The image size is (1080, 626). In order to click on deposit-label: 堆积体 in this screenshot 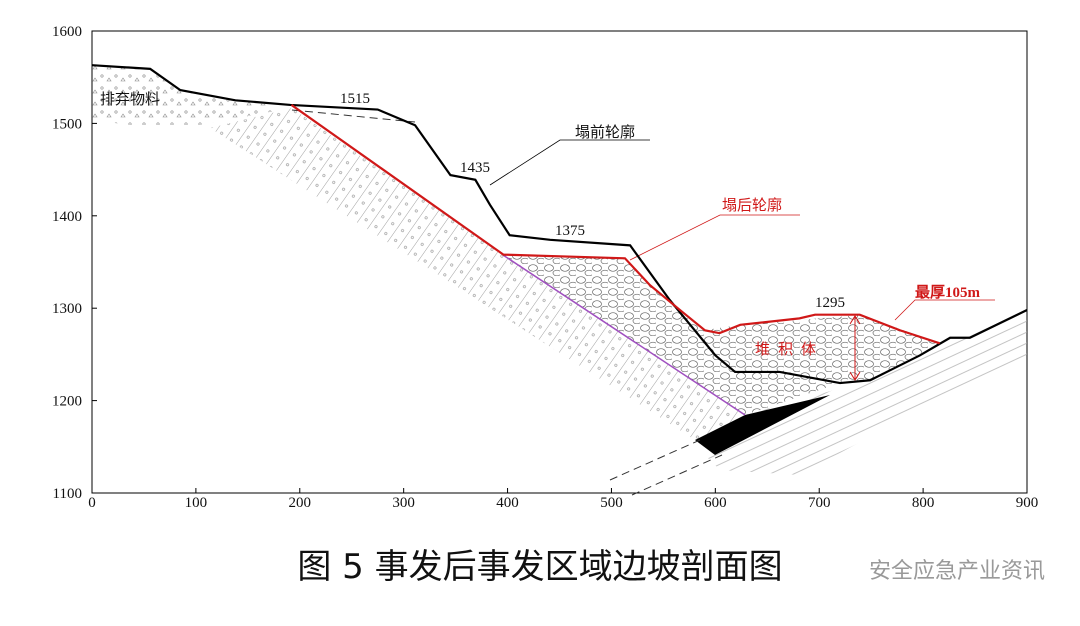, I will do `click(789, 349)`.